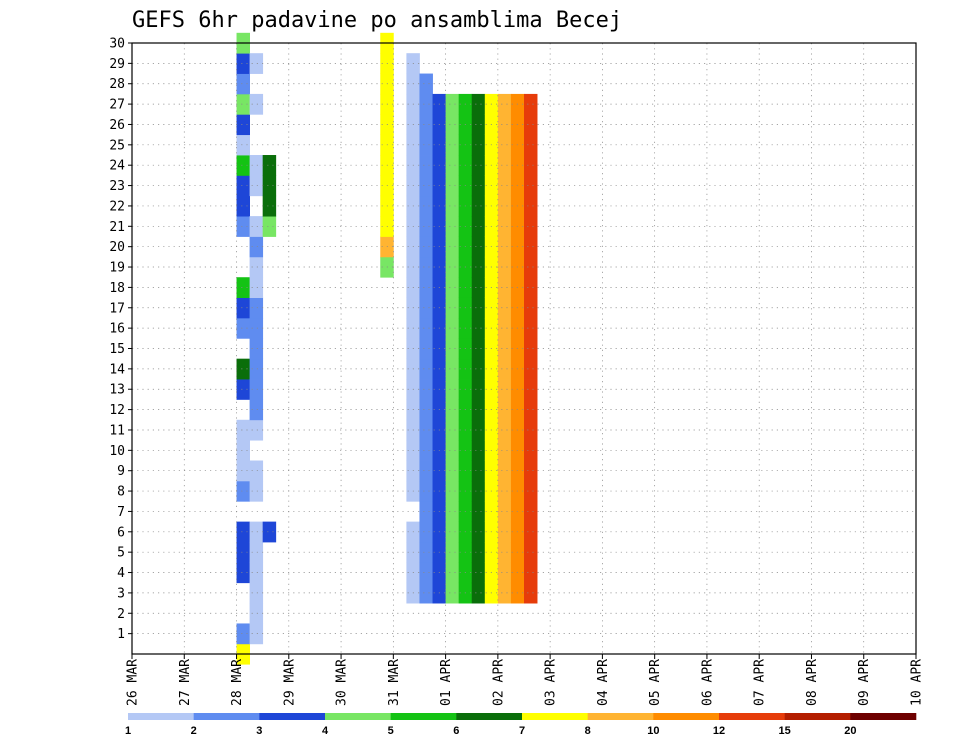 This screenshot has width=960, height=742. I want to click on x-tick-label: 01 APR, so click(446, 682).